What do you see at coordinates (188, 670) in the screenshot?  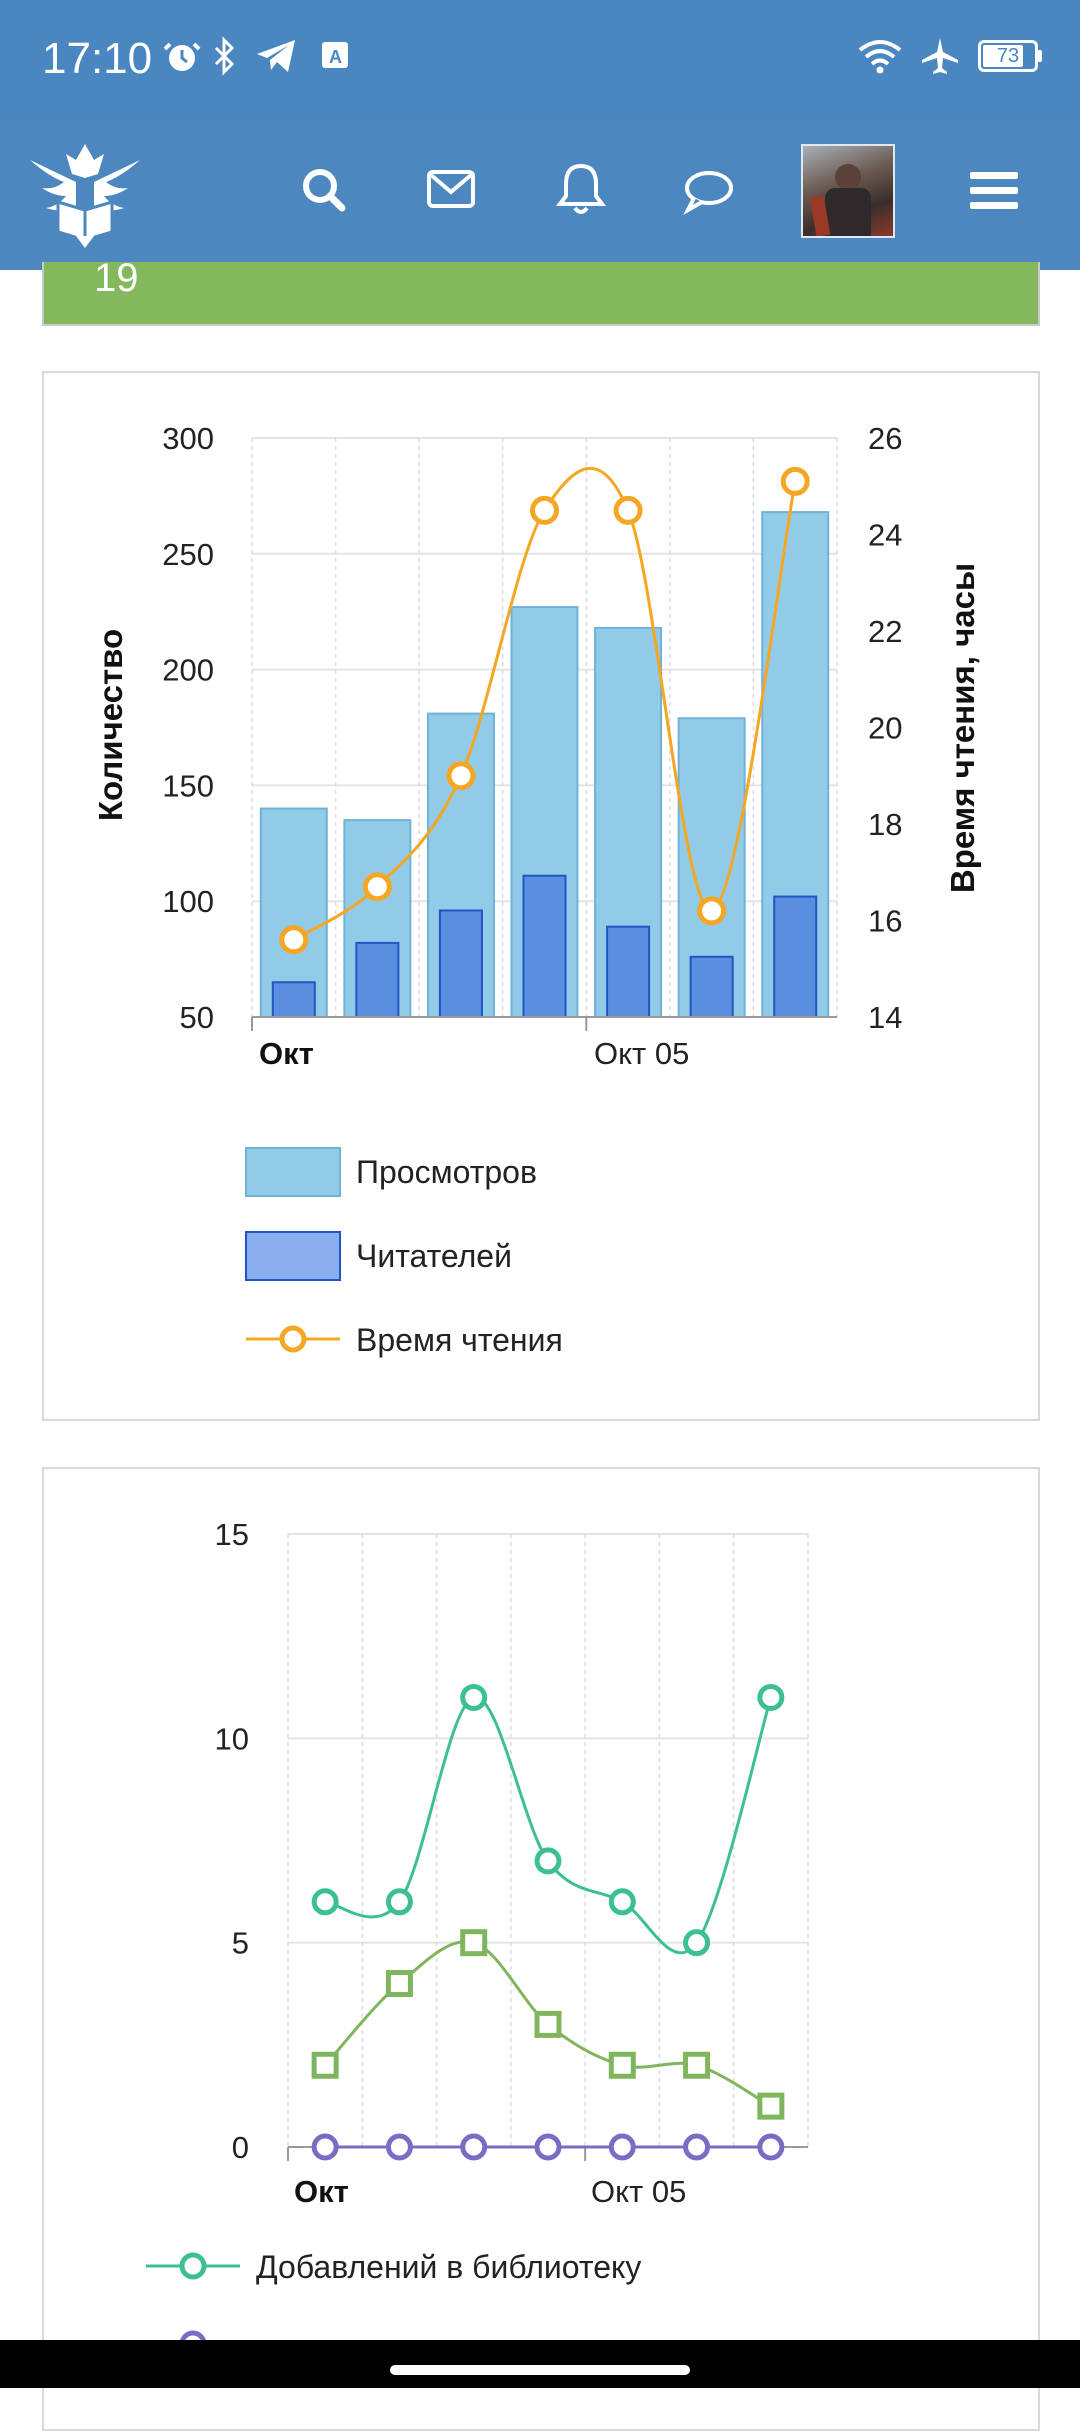 I see `y-tick-label: 200` at bounding box center [188, 670].